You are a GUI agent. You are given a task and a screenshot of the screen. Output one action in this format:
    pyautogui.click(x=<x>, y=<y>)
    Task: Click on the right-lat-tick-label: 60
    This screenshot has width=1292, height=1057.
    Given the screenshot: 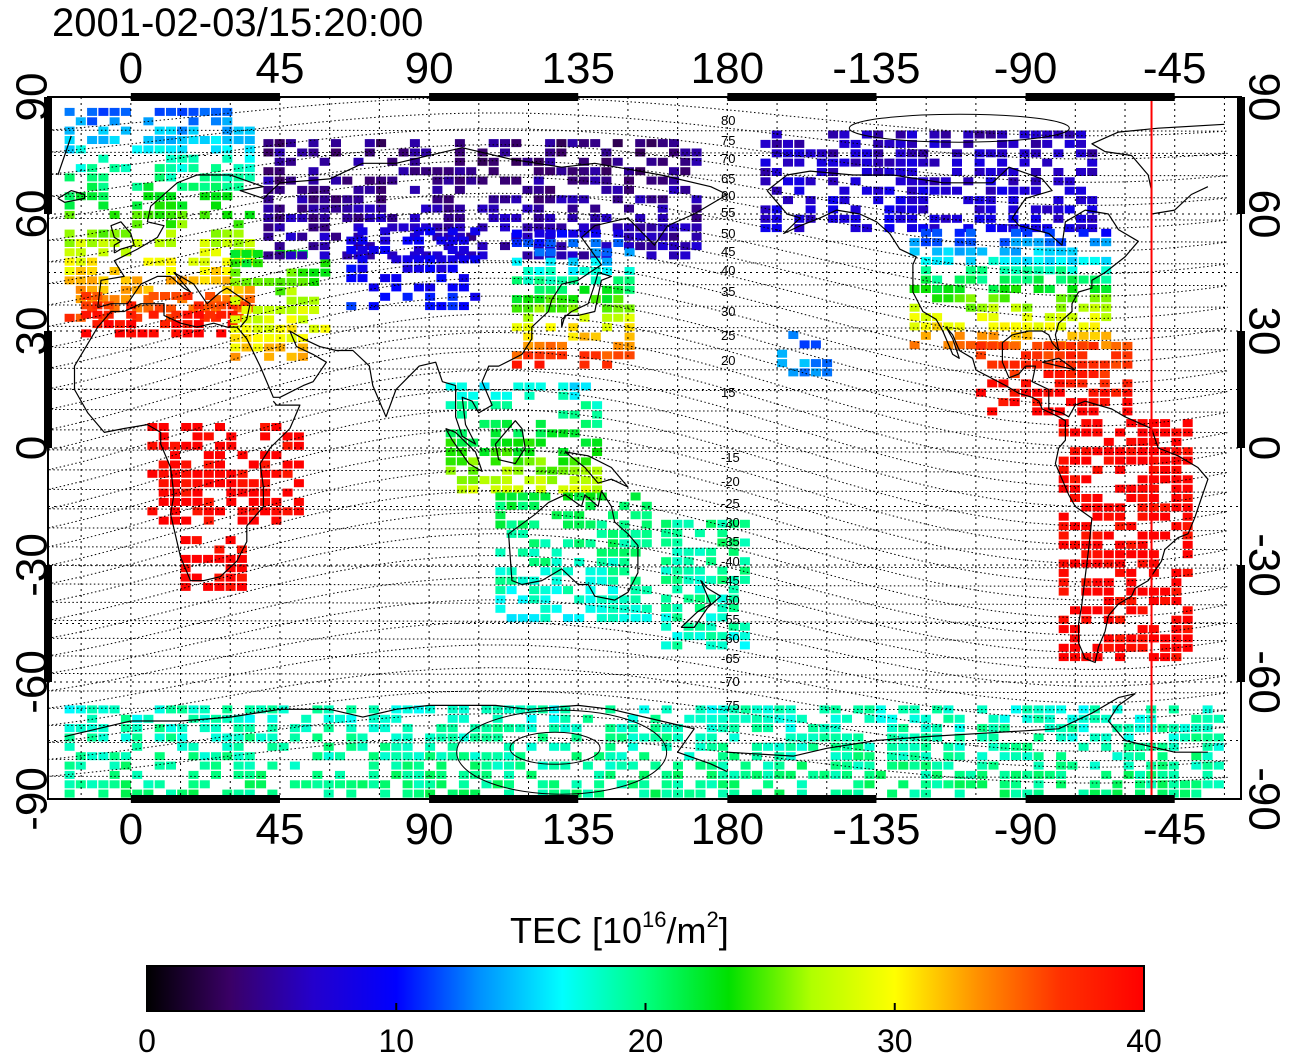 What is the action you would take?
    pyautogui.click(x=1264, y=214)
    